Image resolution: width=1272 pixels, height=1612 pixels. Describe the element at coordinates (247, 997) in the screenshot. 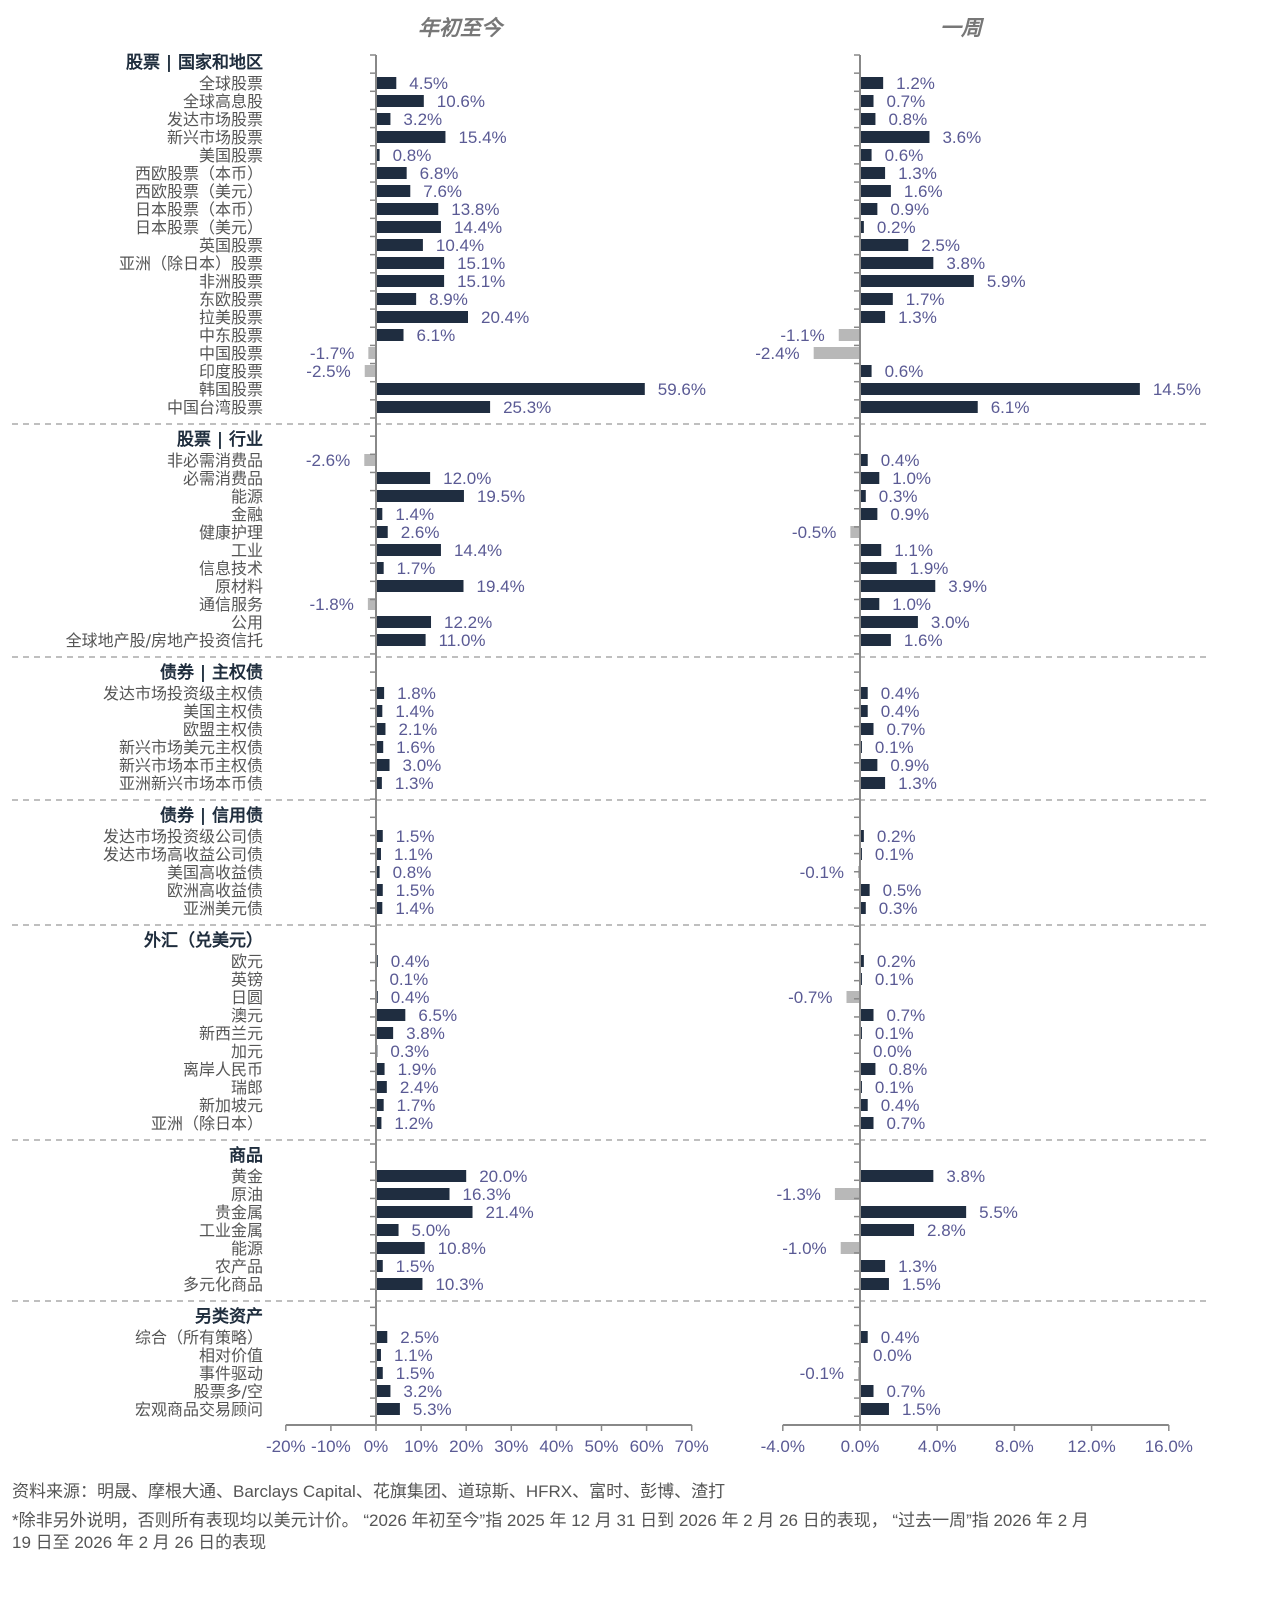

I see `category-label: 日圆` at that location.